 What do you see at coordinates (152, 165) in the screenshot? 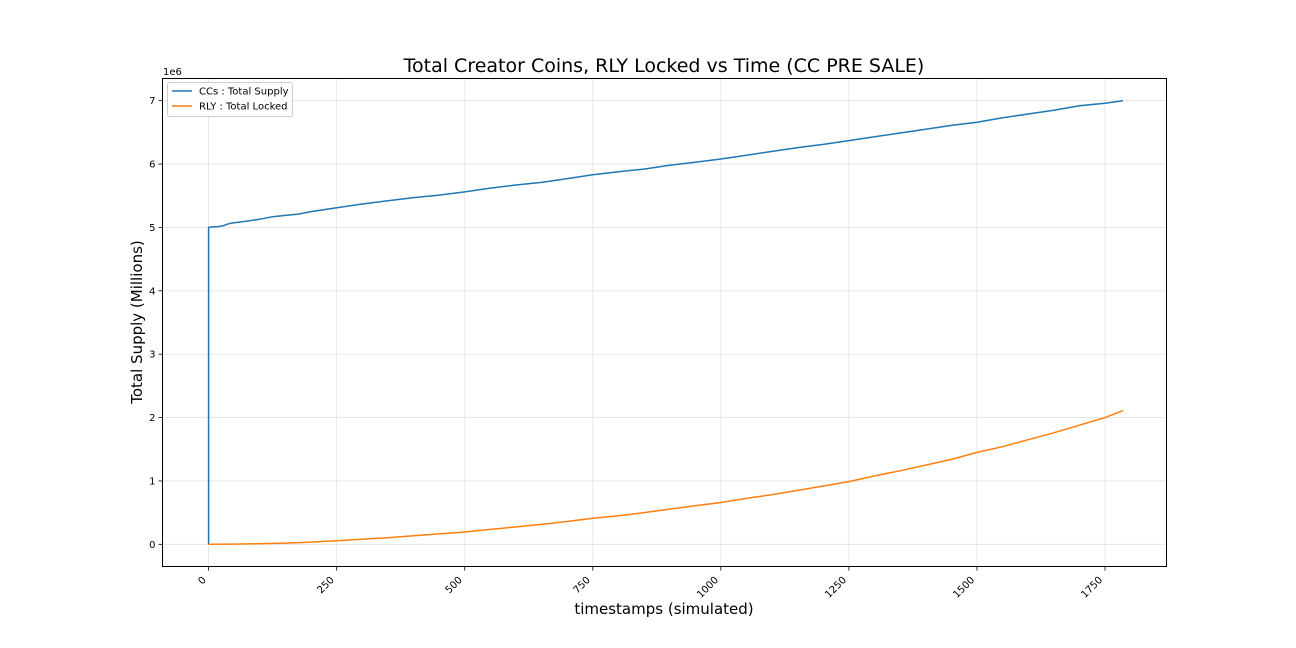
I see `y-tick-label: 6` at bounding box center [152, 165].